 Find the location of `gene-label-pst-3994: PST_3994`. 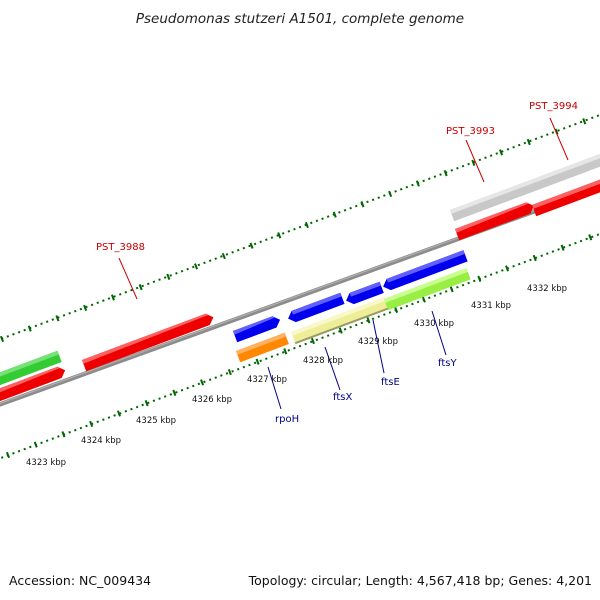

gene-label-pst-3994: PST_3994 is located at coordinates (553, 106).